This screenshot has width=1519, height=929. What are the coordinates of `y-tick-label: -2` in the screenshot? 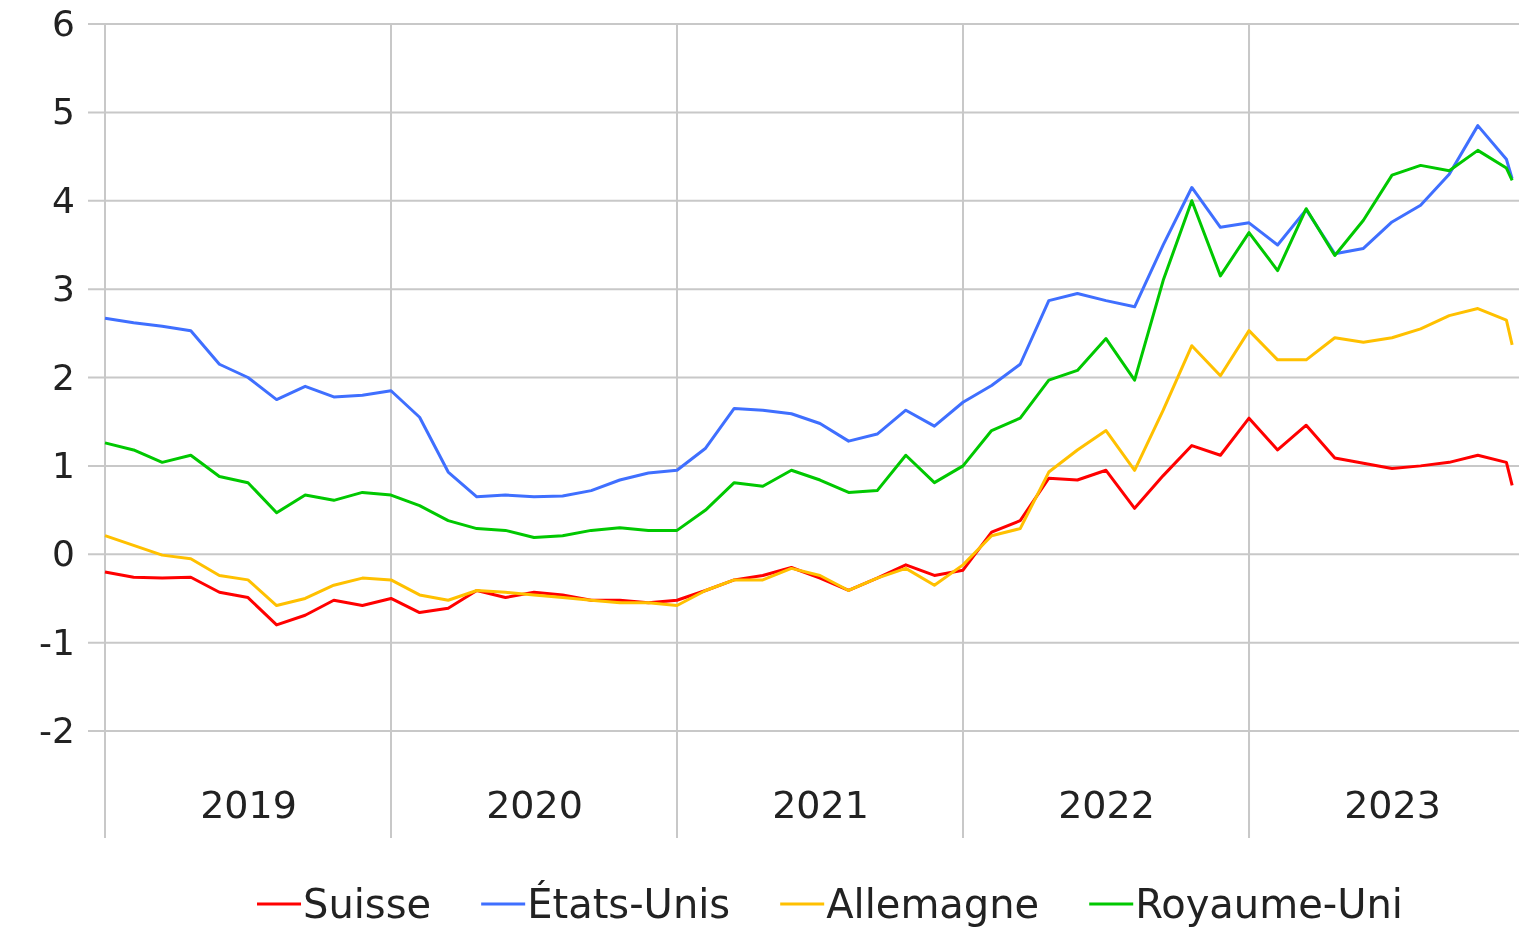 It's located at (57, 731).